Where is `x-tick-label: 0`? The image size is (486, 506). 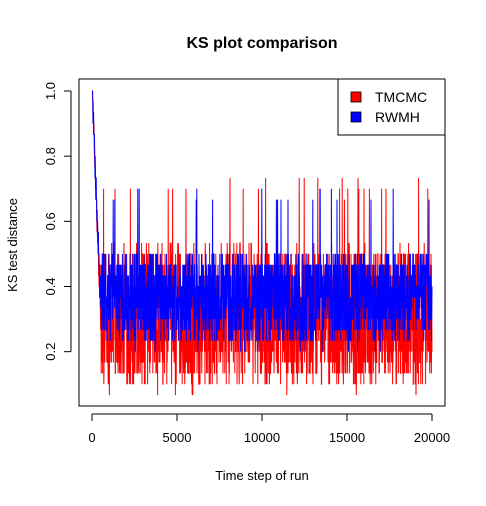 x-tick-label: 0 is located at coordinates (91, 437).